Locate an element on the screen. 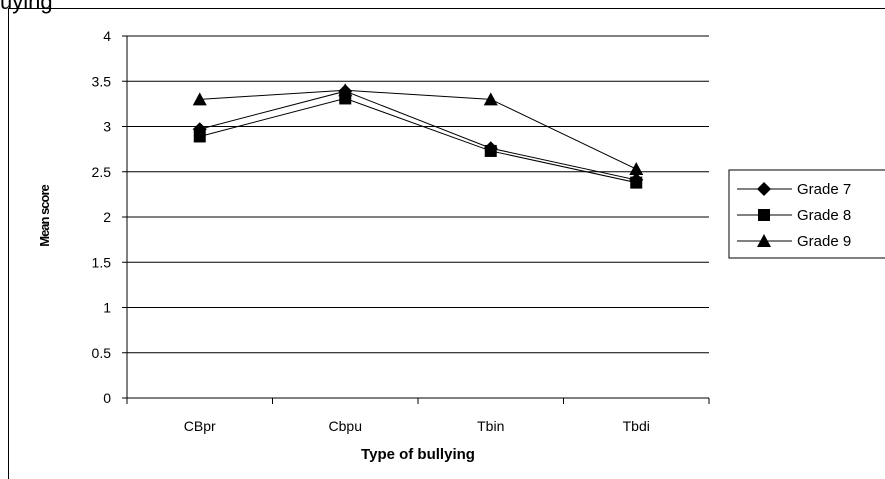  y-tick-label: 1.5 is located at coordinates (102, 262).